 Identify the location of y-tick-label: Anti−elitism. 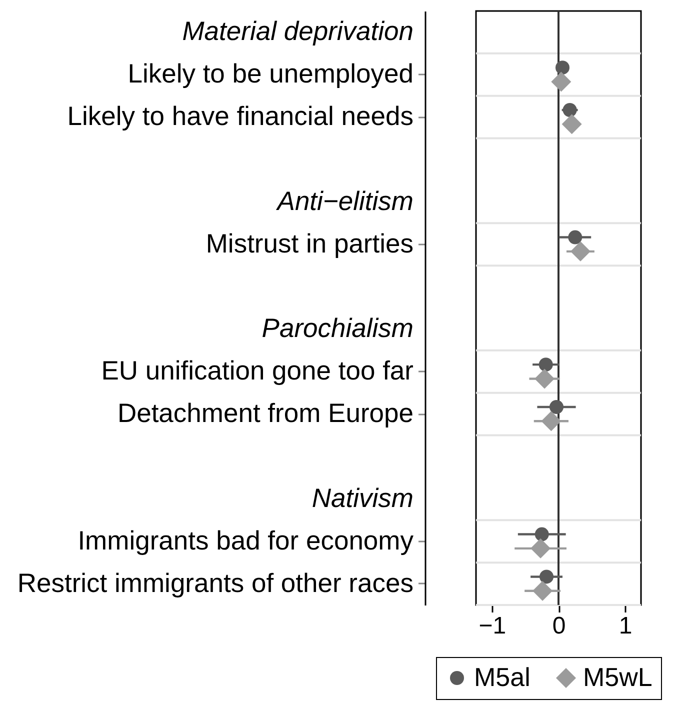
(344, 201).